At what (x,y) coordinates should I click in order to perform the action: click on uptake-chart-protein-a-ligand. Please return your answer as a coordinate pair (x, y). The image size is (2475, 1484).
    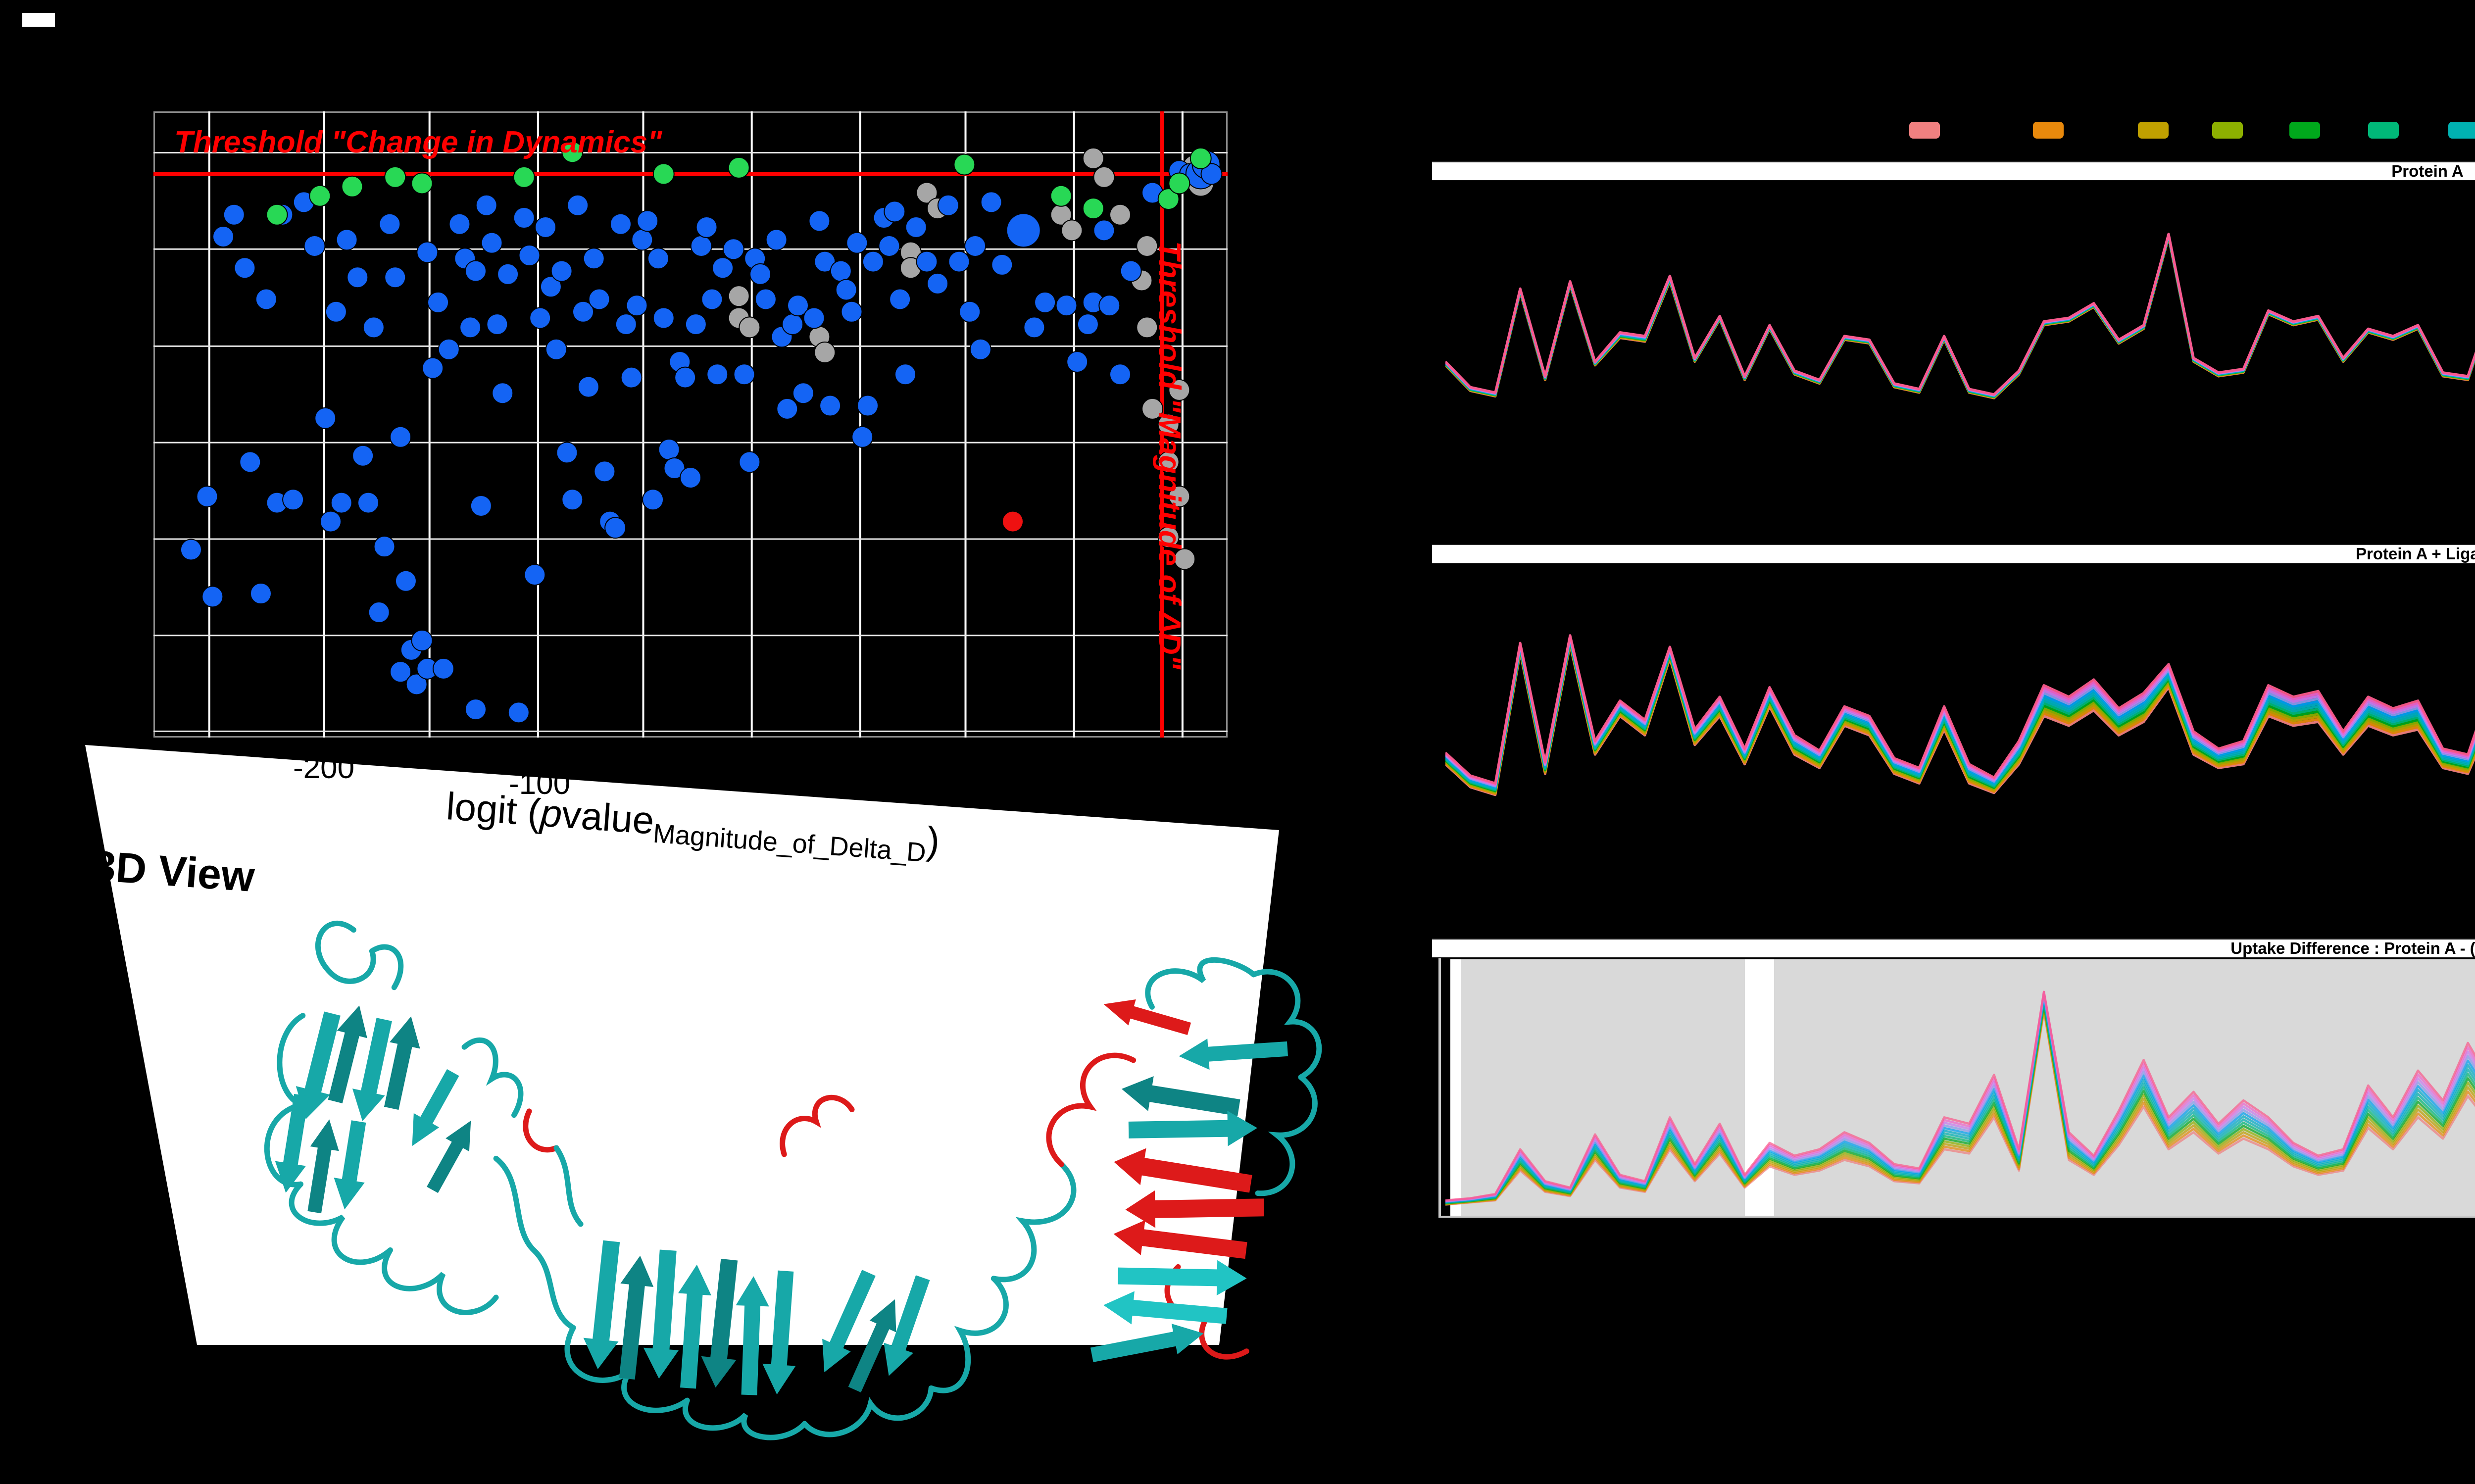
    Looking at the image, I should click on (1960, 750).